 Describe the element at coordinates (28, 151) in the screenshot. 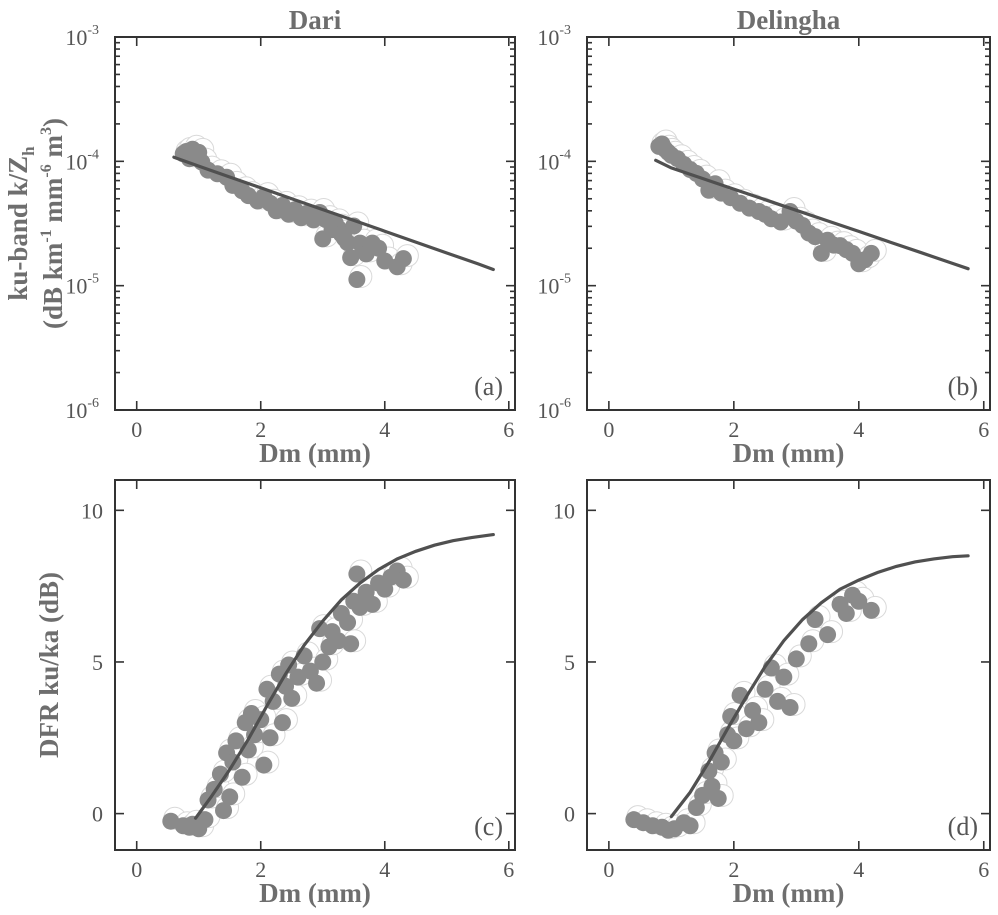

I see `y-axis-label-subscript: h` at that location.